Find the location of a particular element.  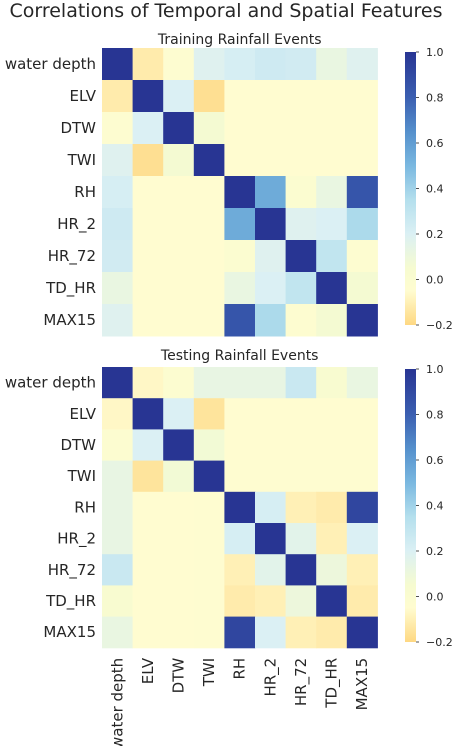

column-label: RH is located at coordinates (240, 669).